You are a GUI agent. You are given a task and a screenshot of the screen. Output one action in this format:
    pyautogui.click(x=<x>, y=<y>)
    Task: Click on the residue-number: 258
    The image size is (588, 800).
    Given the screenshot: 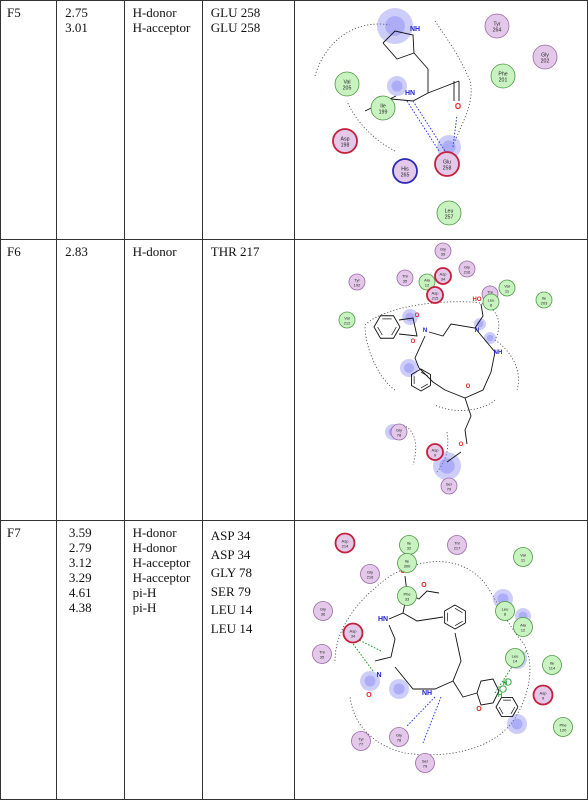 What is the action you would take?
    pyautogui.click(x=447, y=169)
    